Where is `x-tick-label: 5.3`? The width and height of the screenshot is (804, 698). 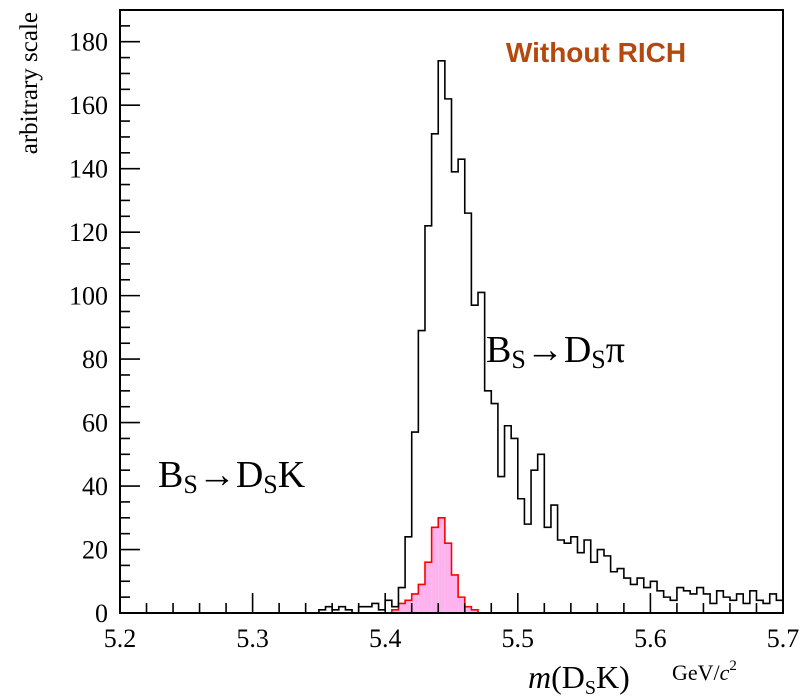
x-tick-label: 5.3 is located at coordinates (252, 638).